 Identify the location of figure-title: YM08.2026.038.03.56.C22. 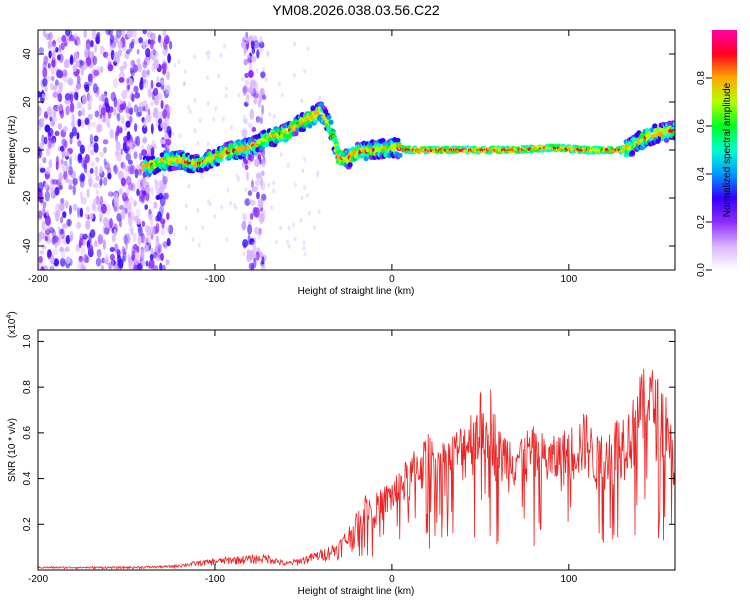
(356, 10).